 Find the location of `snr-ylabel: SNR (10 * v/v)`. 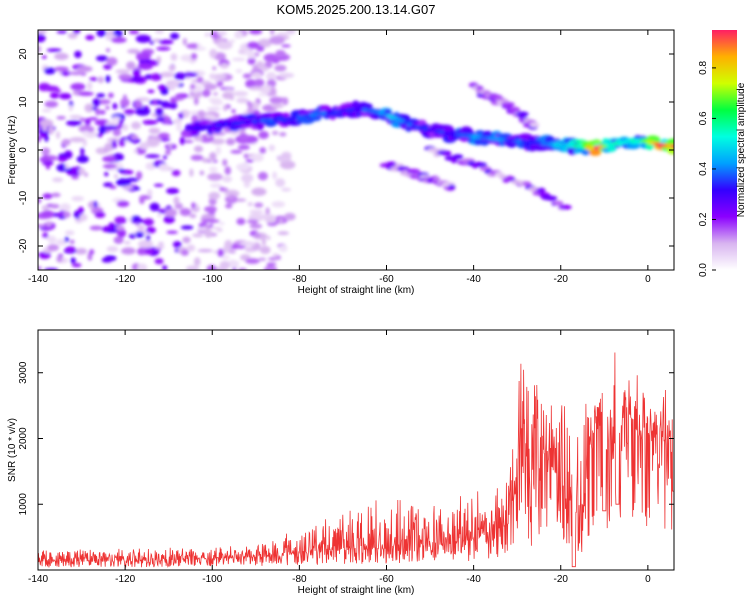

snr-ylabel: SNR (10 * v/v) is located at coordinates (12, 450).